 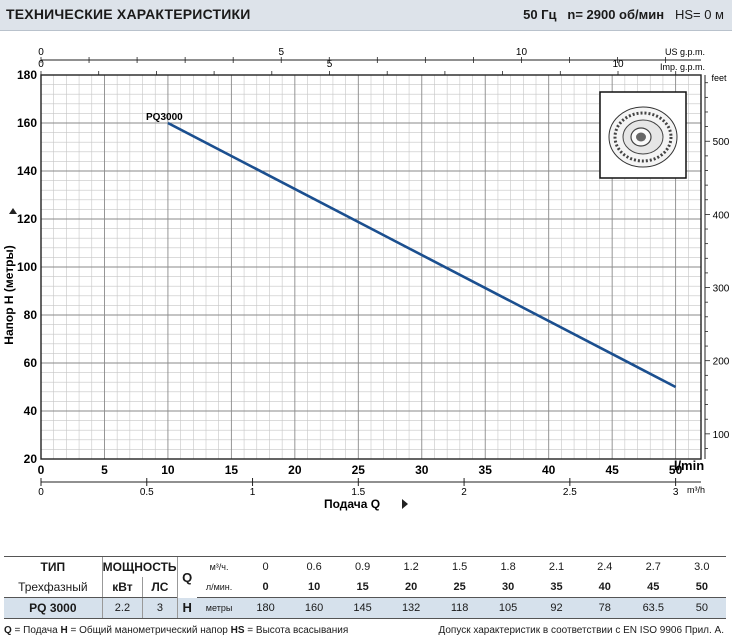 What do you see at coordinates (616, 14) in the screenshot?
I see `speed: n= 2900 об/мин` at bounding box center [616, 14].